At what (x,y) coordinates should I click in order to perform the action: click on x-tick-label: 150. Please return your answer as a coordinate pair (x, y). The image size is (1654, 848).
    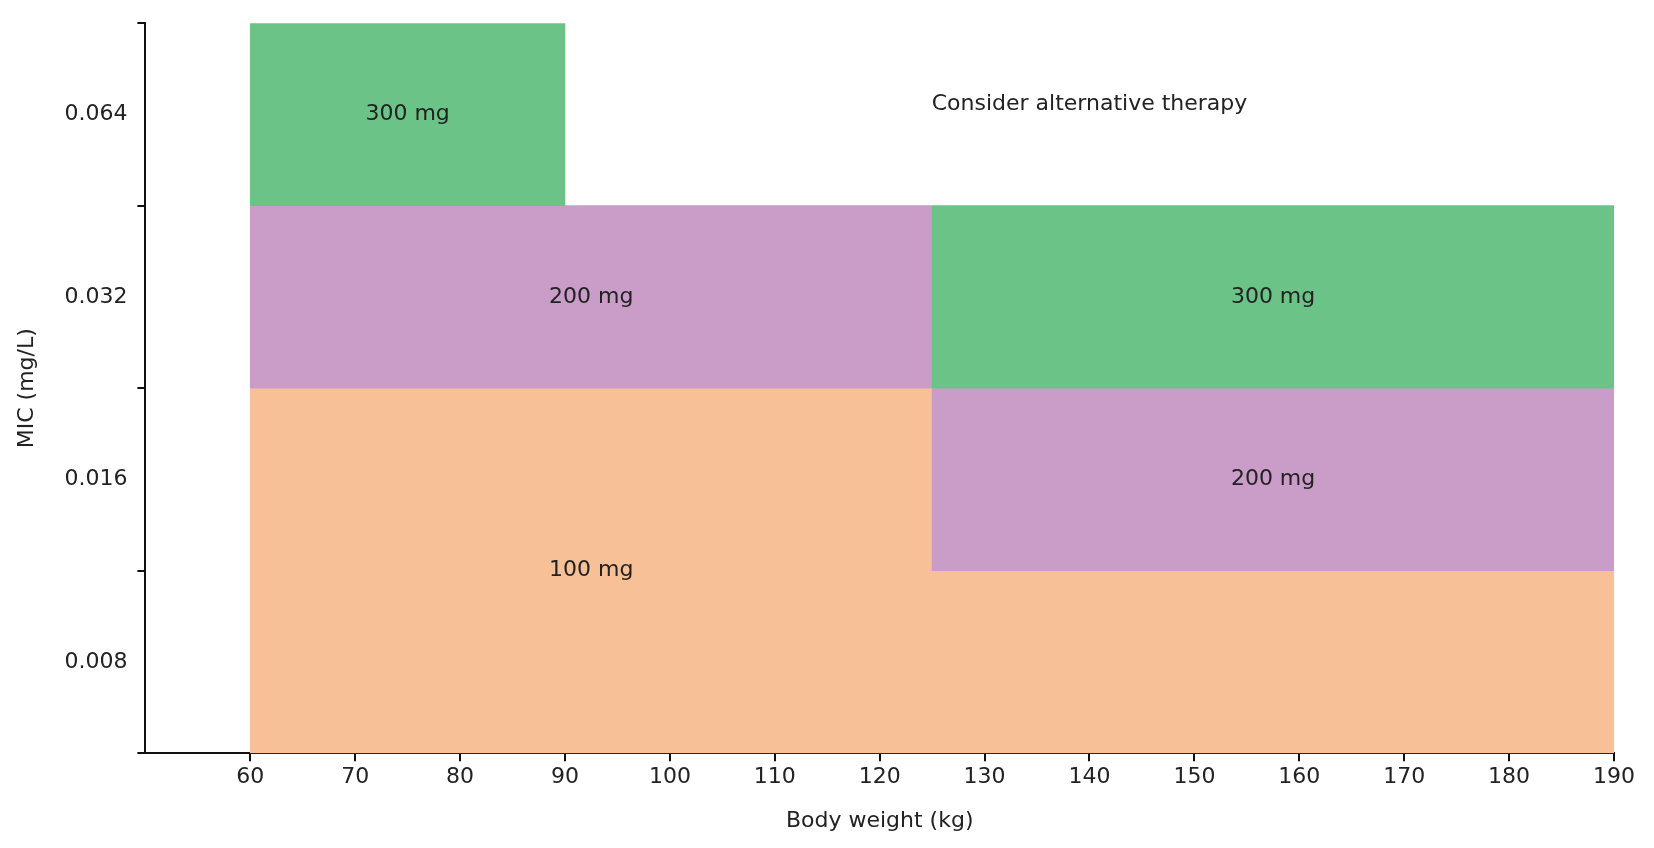
    Looking at the image, I should click on (1194, 776).